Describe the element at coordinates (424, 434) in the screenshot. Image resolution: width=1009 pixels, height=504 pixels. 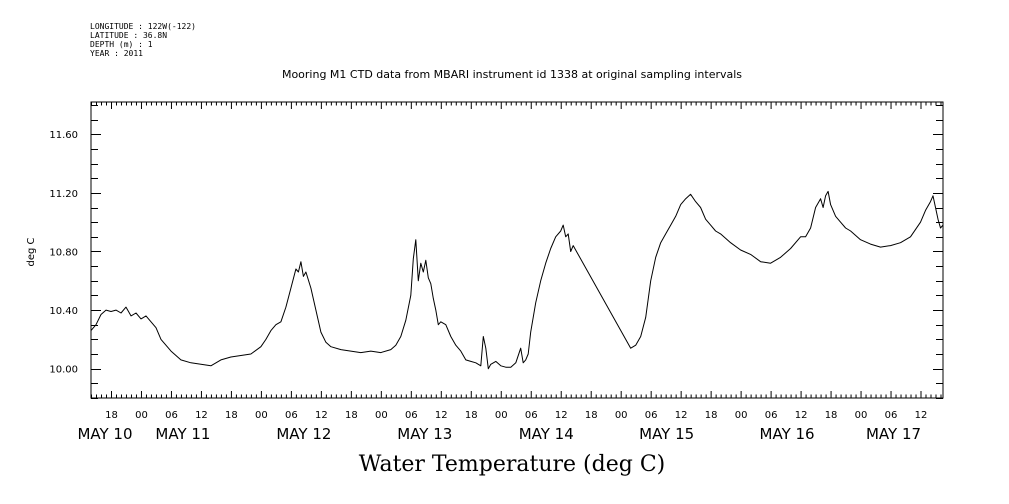
I see `x-day-label: MAY 13` at that location.